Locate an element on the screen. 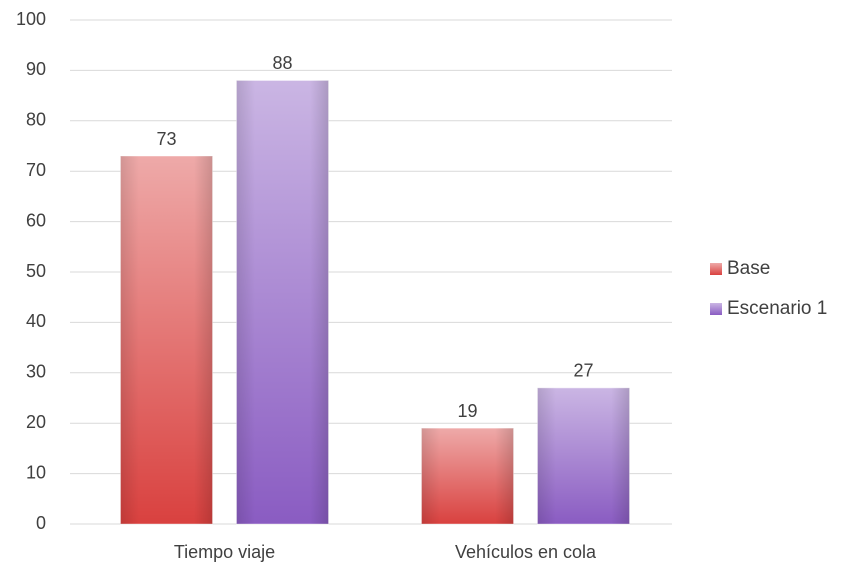 This screenshot has height=569, width=866. y-tick-label: 60 is located at coordinates (36, 220).